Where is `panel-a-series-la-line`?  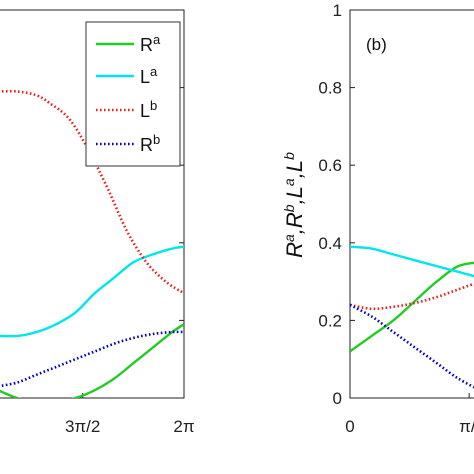 panel-a-series-la-line is located at coordinates (92, 291).